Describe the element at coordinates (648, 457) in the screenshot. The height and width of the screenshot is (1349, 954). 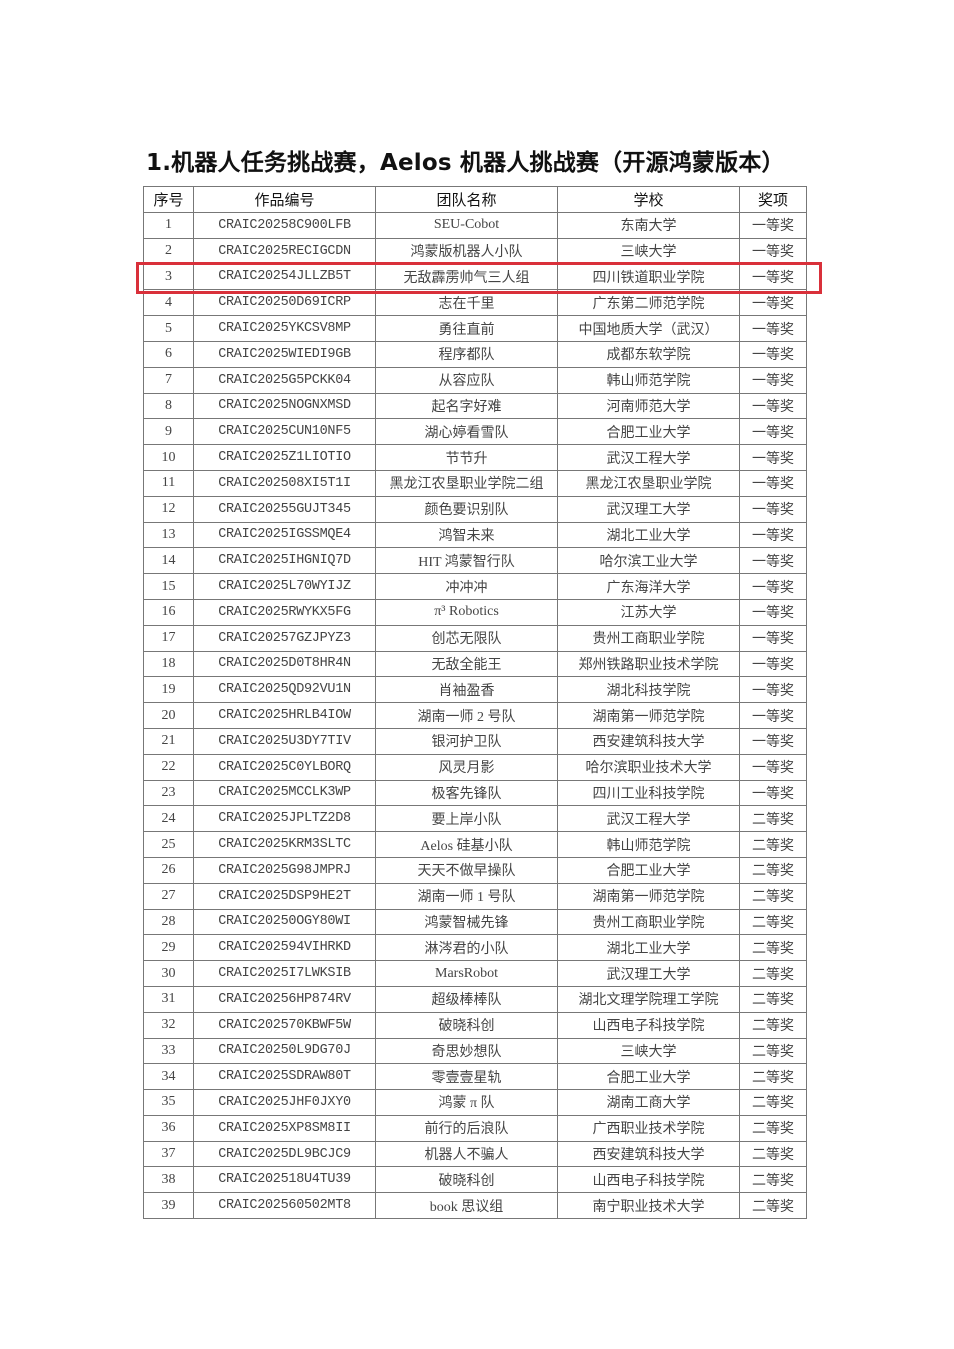
I see `school-cell: 武汉工程大学` at that location.